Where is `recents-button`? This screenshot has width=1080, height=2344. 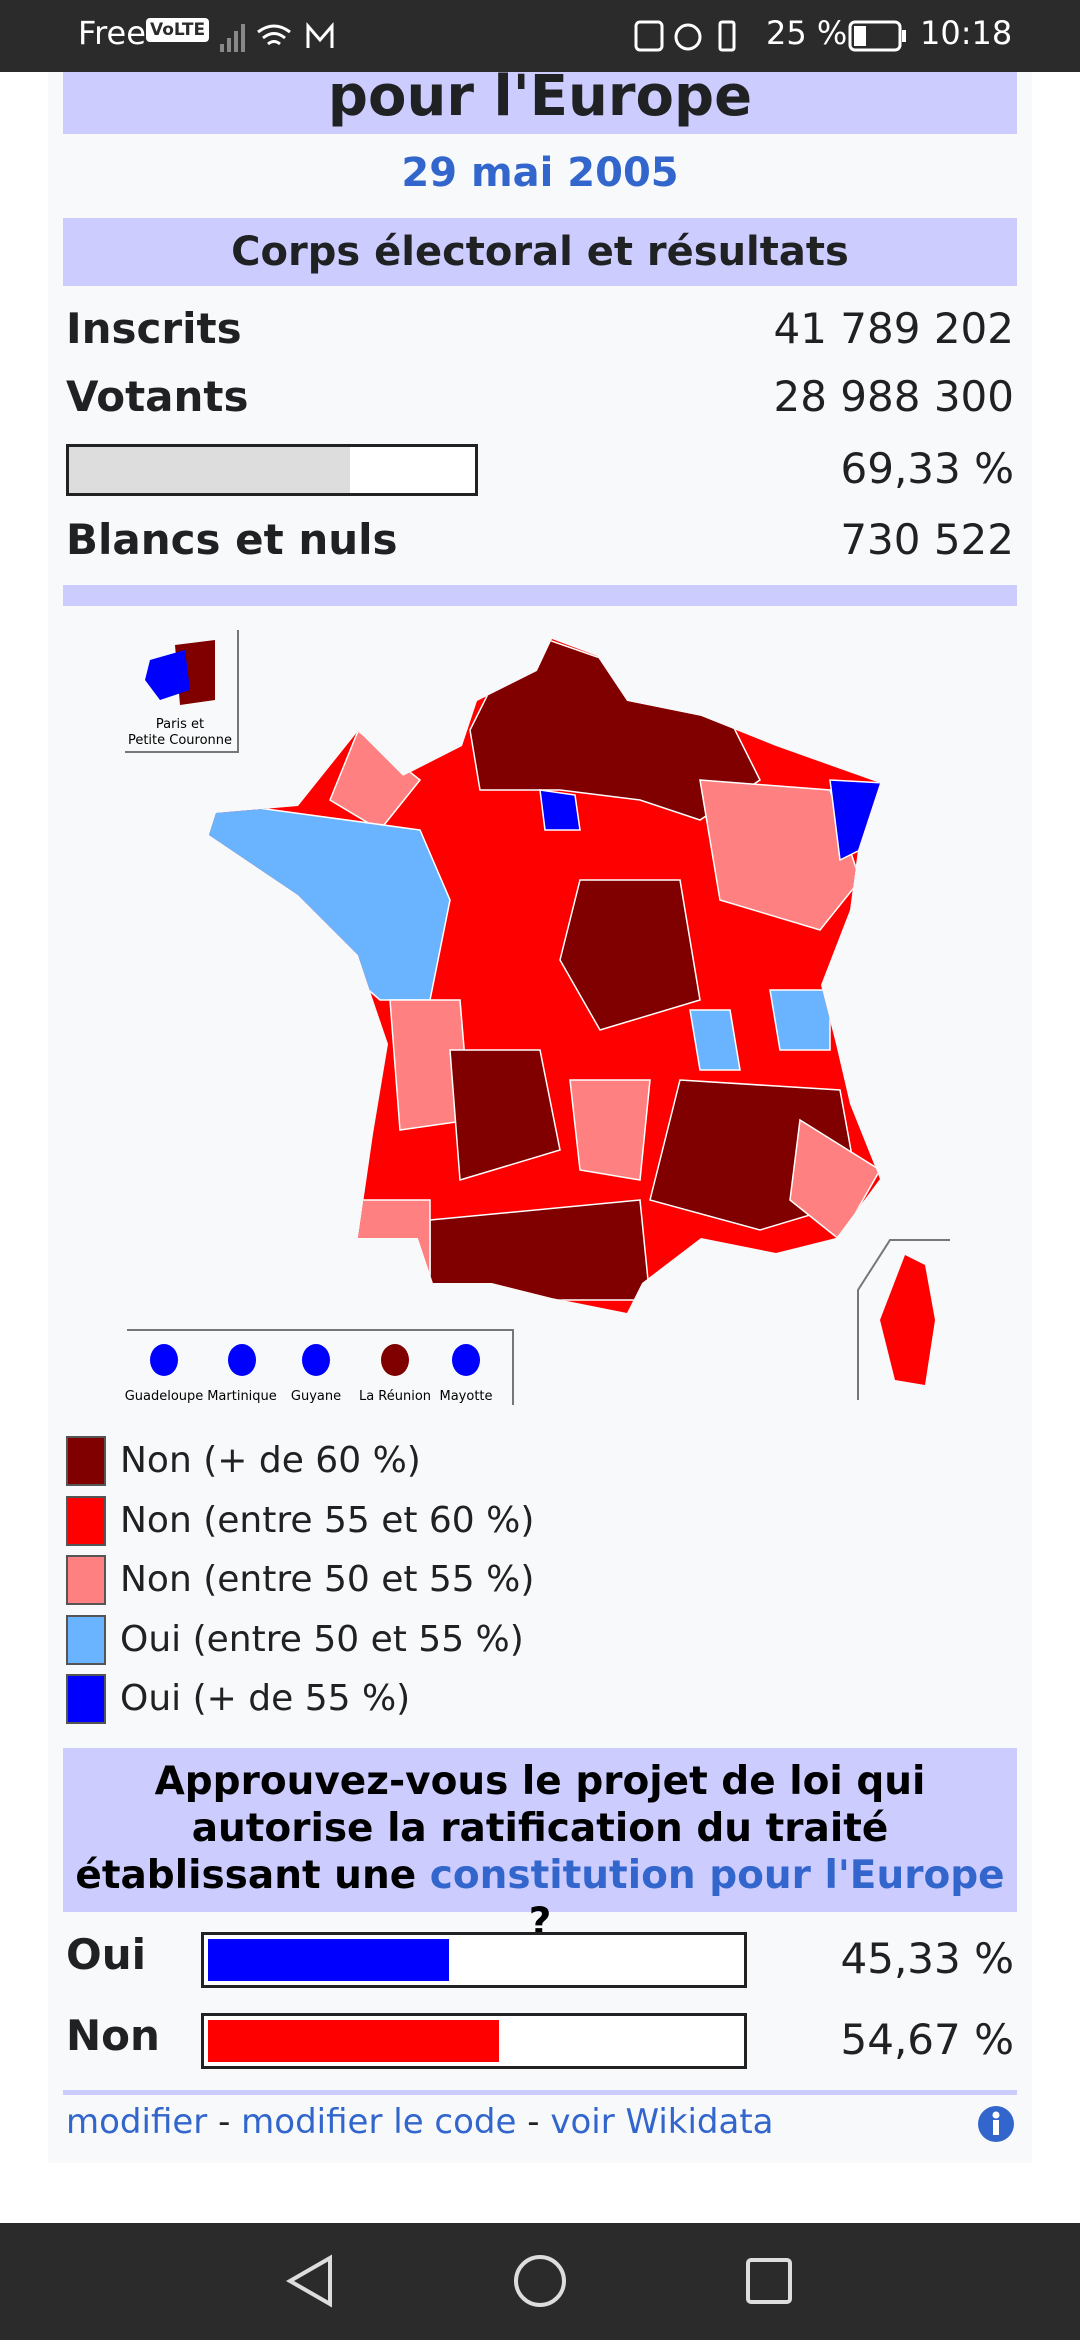 recents-button is located at coordinates (769, 2281).